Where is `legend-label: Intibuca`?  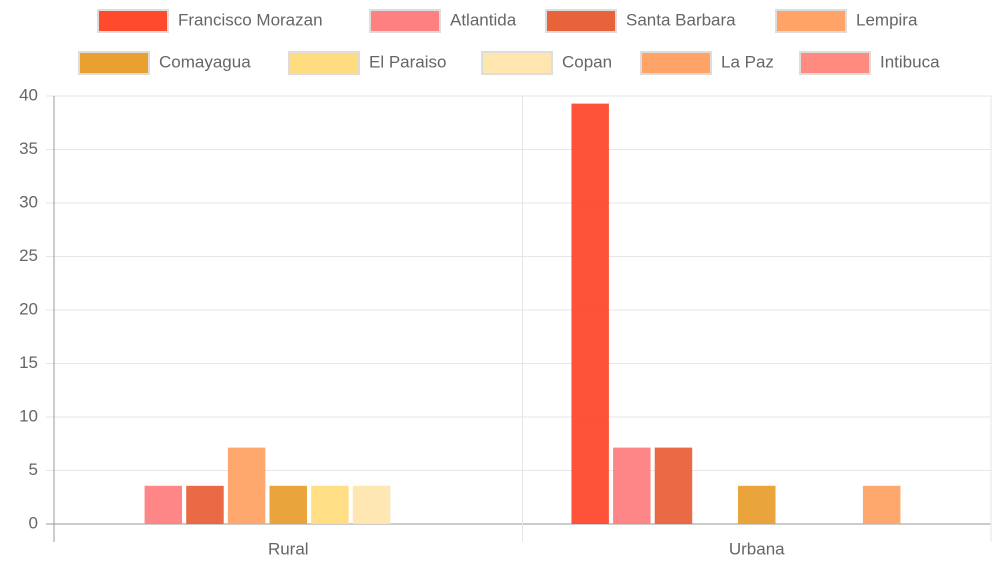 legend-label: Intibuca is located at coordinates (910, 61).